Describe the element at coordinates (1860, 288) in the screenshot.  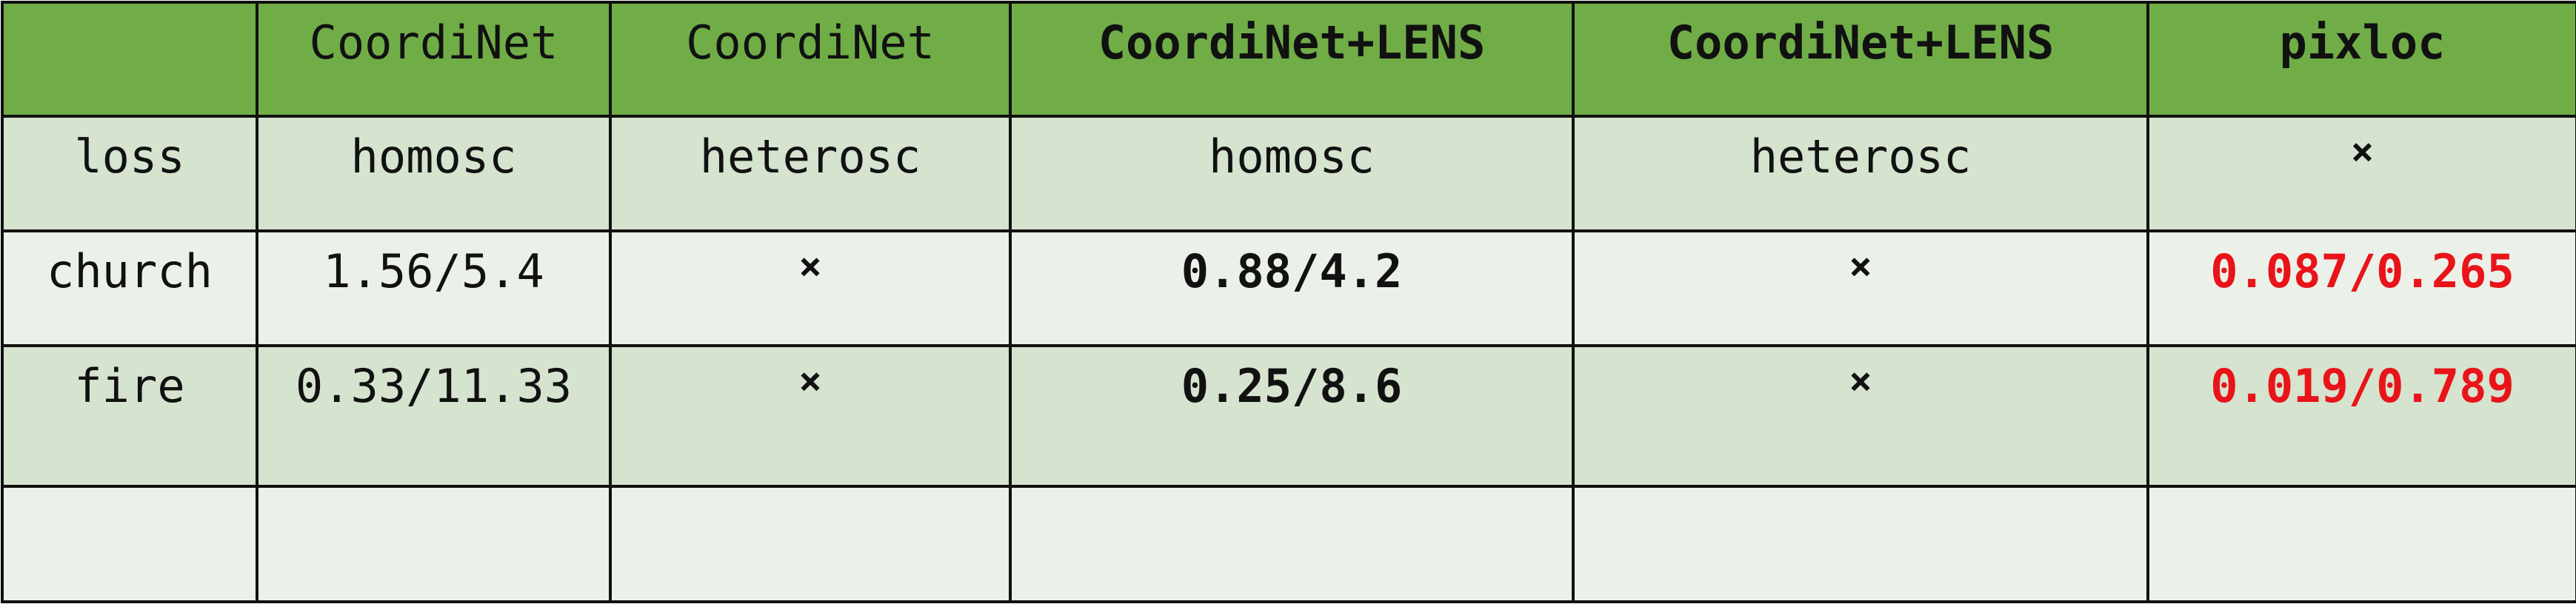
I see `cell-church-coordinet-lens-2: ×` at that location.